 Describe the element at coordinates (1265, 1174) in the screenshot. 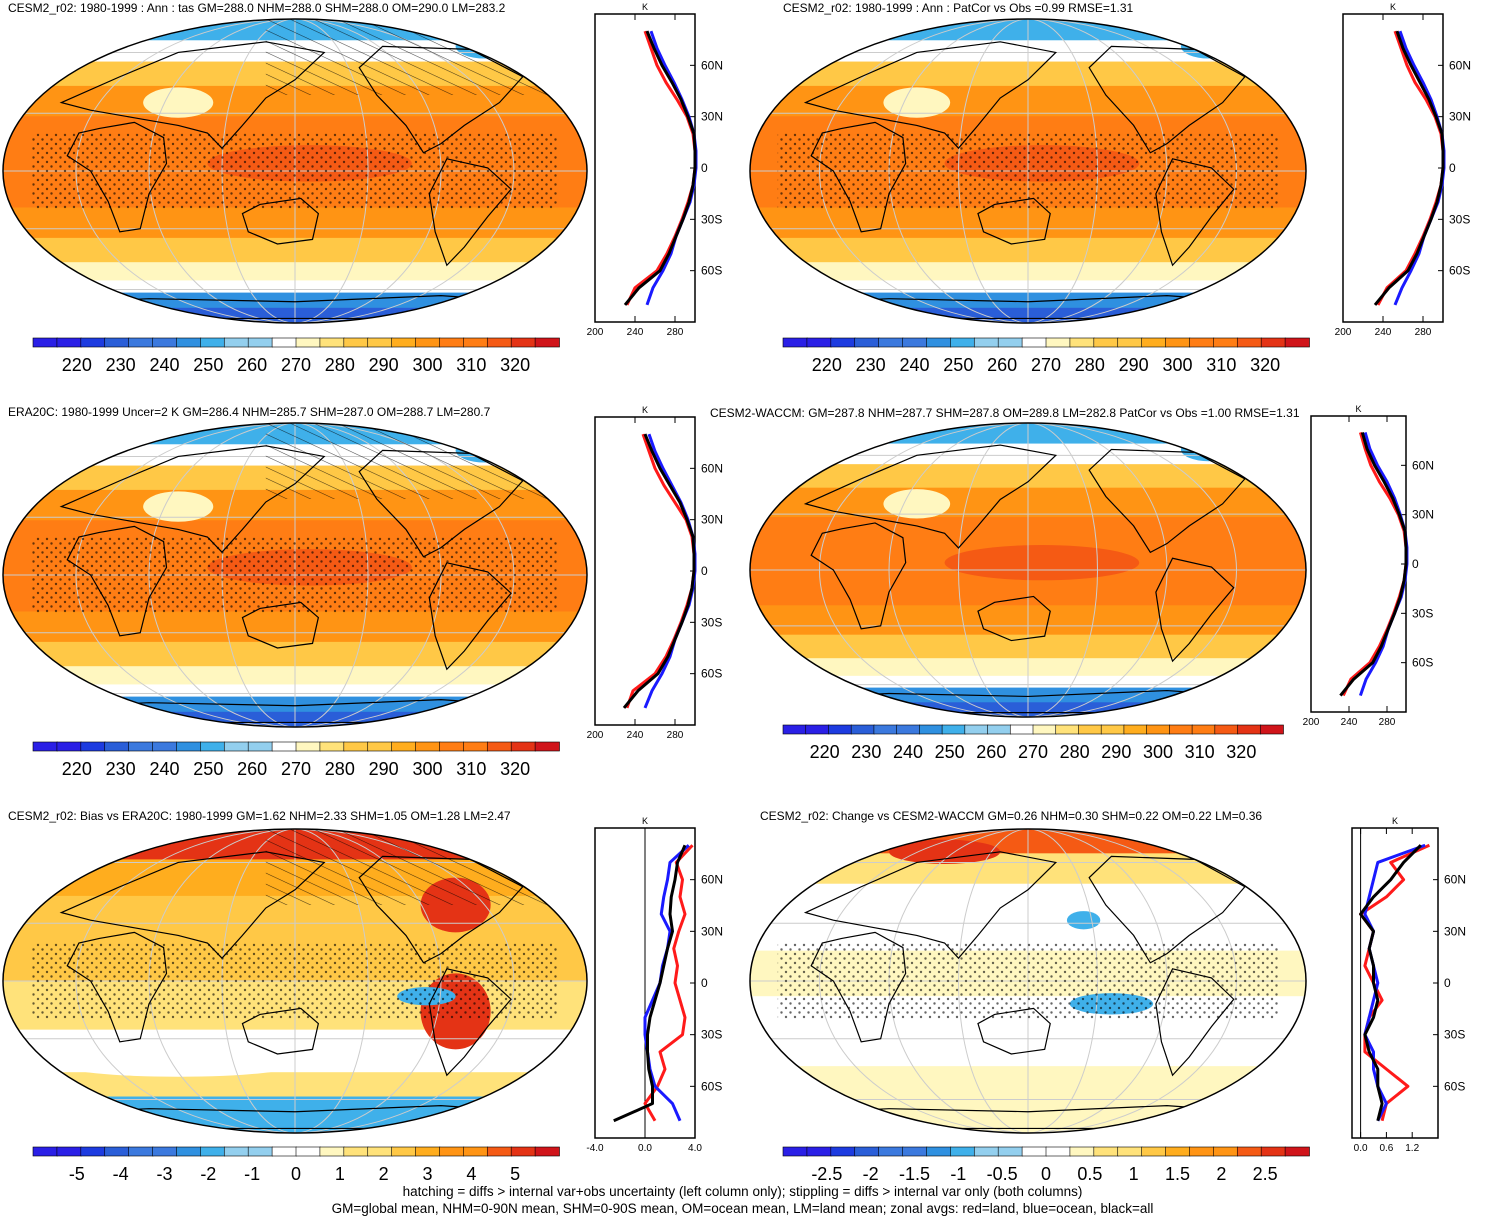

I see `colorbar-label: 2.5` at that location.